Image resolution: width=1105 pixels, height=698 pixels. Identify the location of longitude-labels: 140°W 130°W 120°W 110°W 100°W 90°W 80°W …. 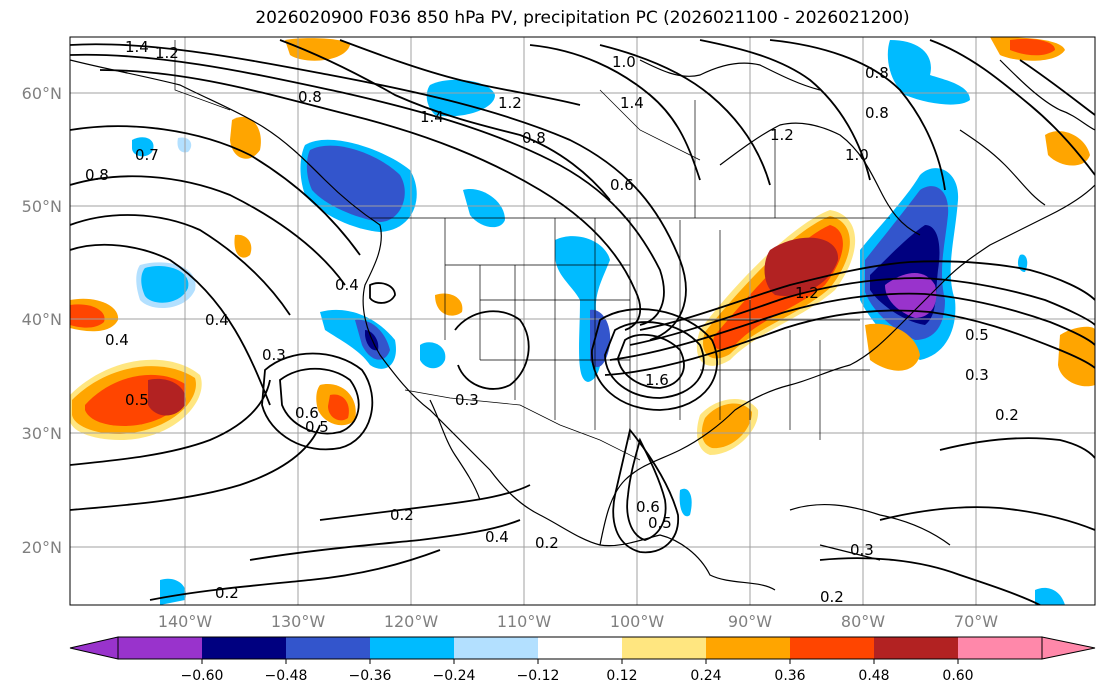
(578, 621).